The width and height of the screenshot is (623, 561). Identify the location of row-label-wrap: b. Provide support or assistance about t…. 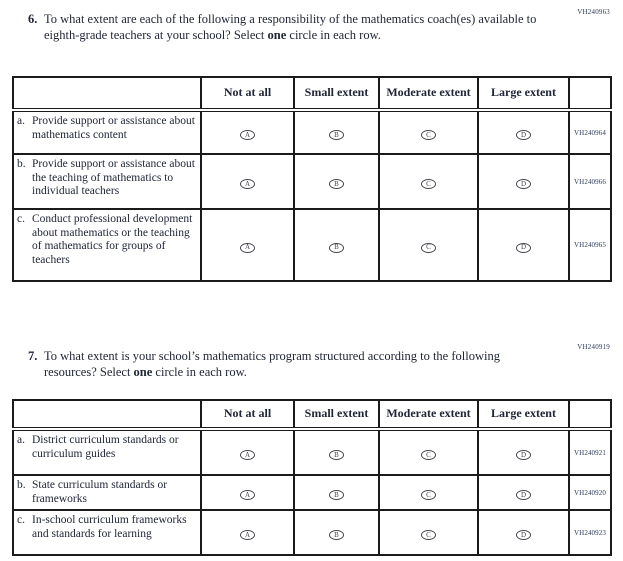
(106, 178).